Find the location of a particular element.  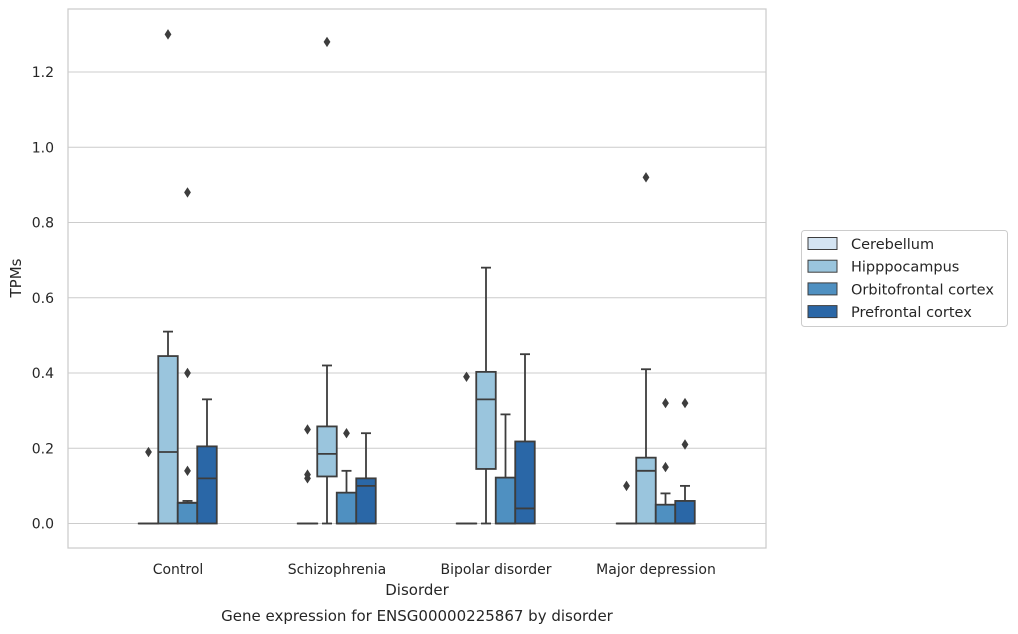

y-tick-label: 0.0 is located at coordinates (43, 525).